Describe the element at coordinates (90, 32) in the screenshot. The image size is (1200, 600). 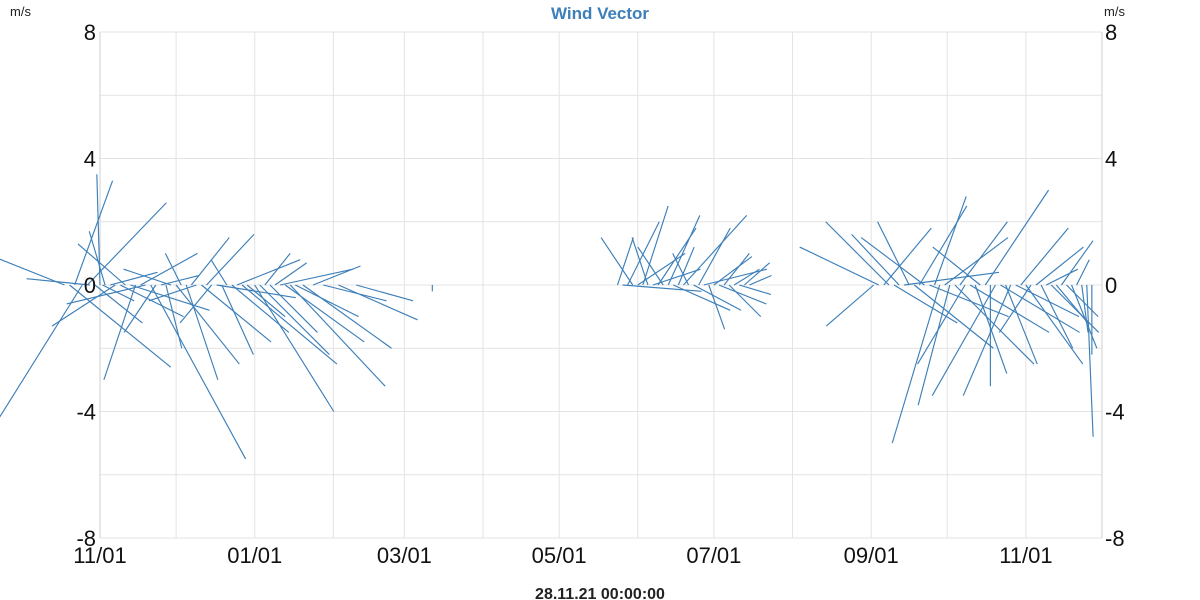
I see `y-tick-label-left: 8` at that location.